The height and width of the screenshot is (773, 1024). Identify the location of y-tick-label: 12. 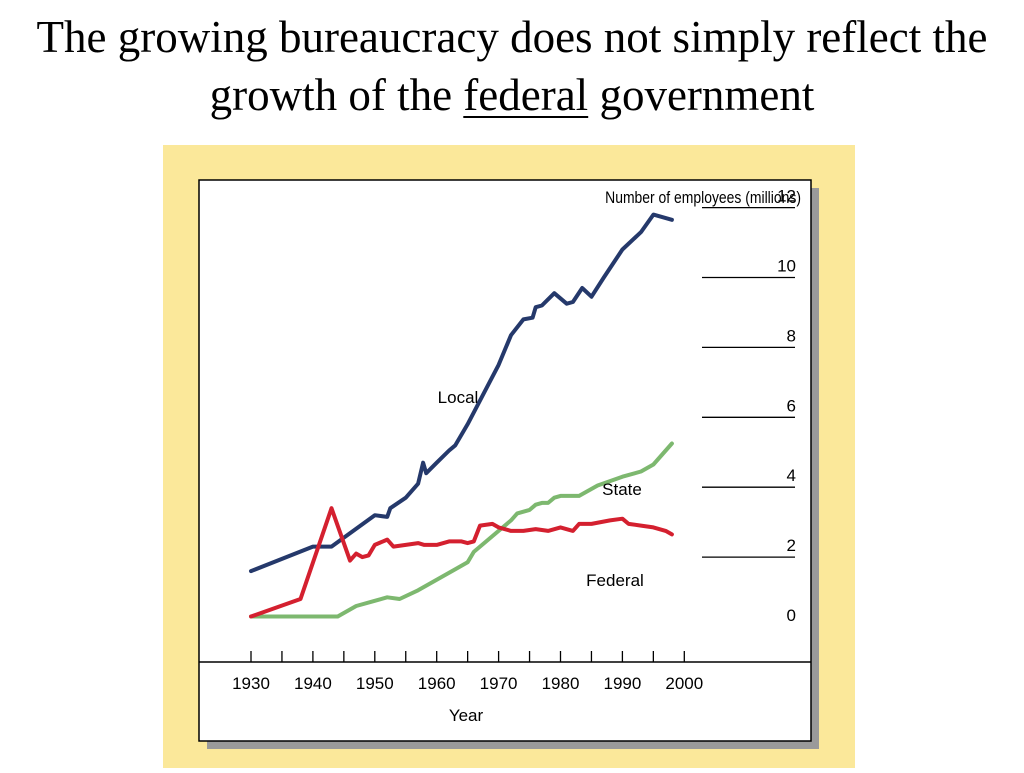
(786, 196).